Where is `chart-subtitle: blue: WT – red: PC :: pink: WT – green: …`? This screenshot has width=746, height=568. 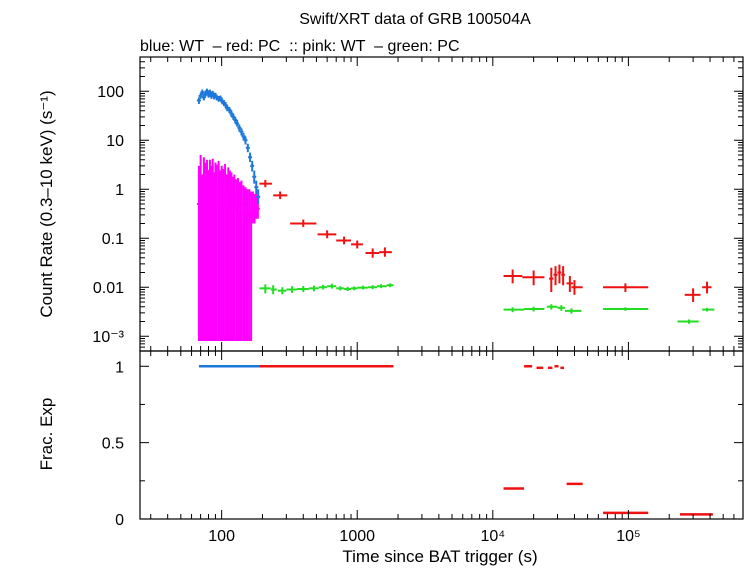 chart-subtitle: blue: WT – red: PC :: pink: WT – green: … is located at coordinates (300, 46).